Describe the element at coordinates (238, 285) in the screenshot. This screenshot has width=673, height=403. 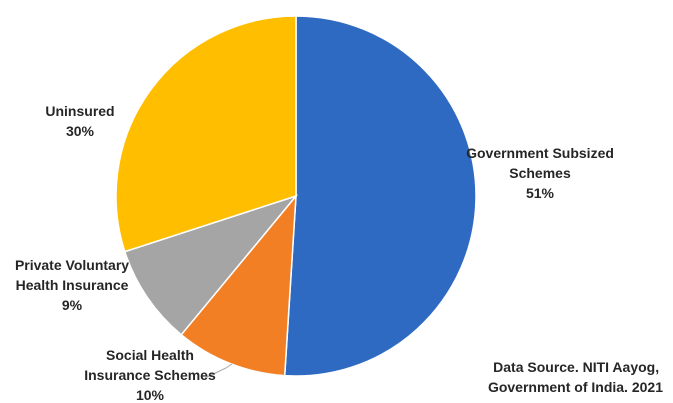
I see `pie-slice-social-health-insurance-schemes` at that location.